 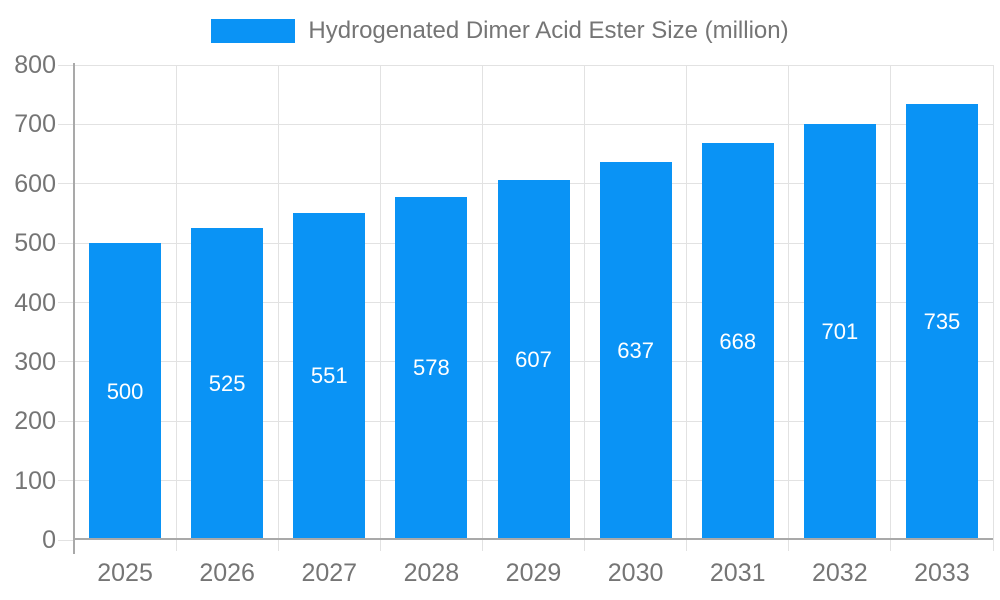 I want to click on bar-2027: 551, so click(x=329, y=376).